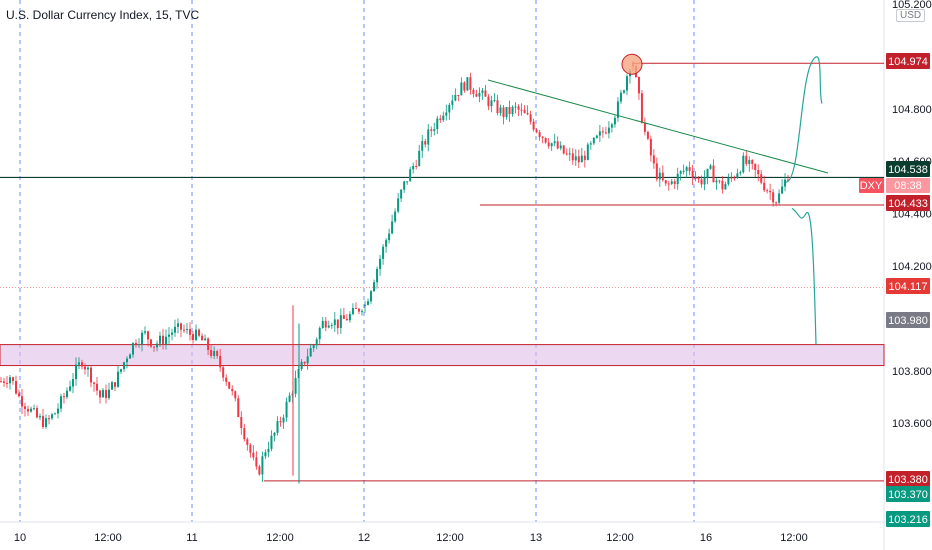 Image resolution: width=932 pixels, height=550 pixels. Describe the element at coordinates (908, 287) in the screenshot. I see `price-label-text: 104.117` at that location.